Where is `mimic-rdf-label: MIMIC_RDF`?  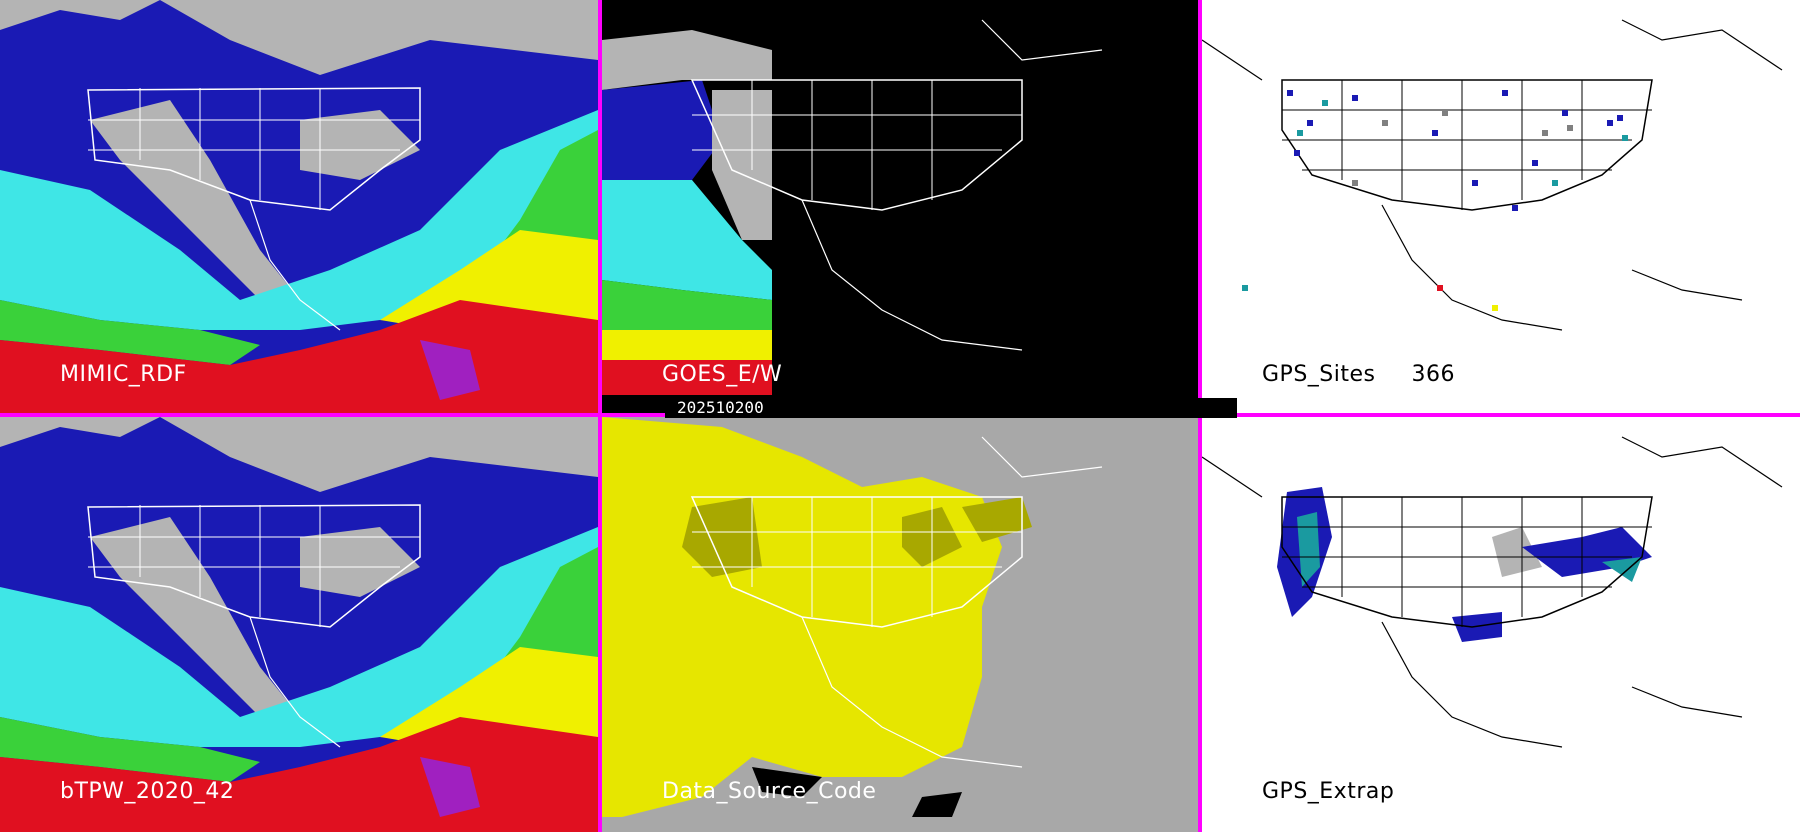
mimic-rdf-label: MIMIC_RDF is located at coordinates (123, 374).